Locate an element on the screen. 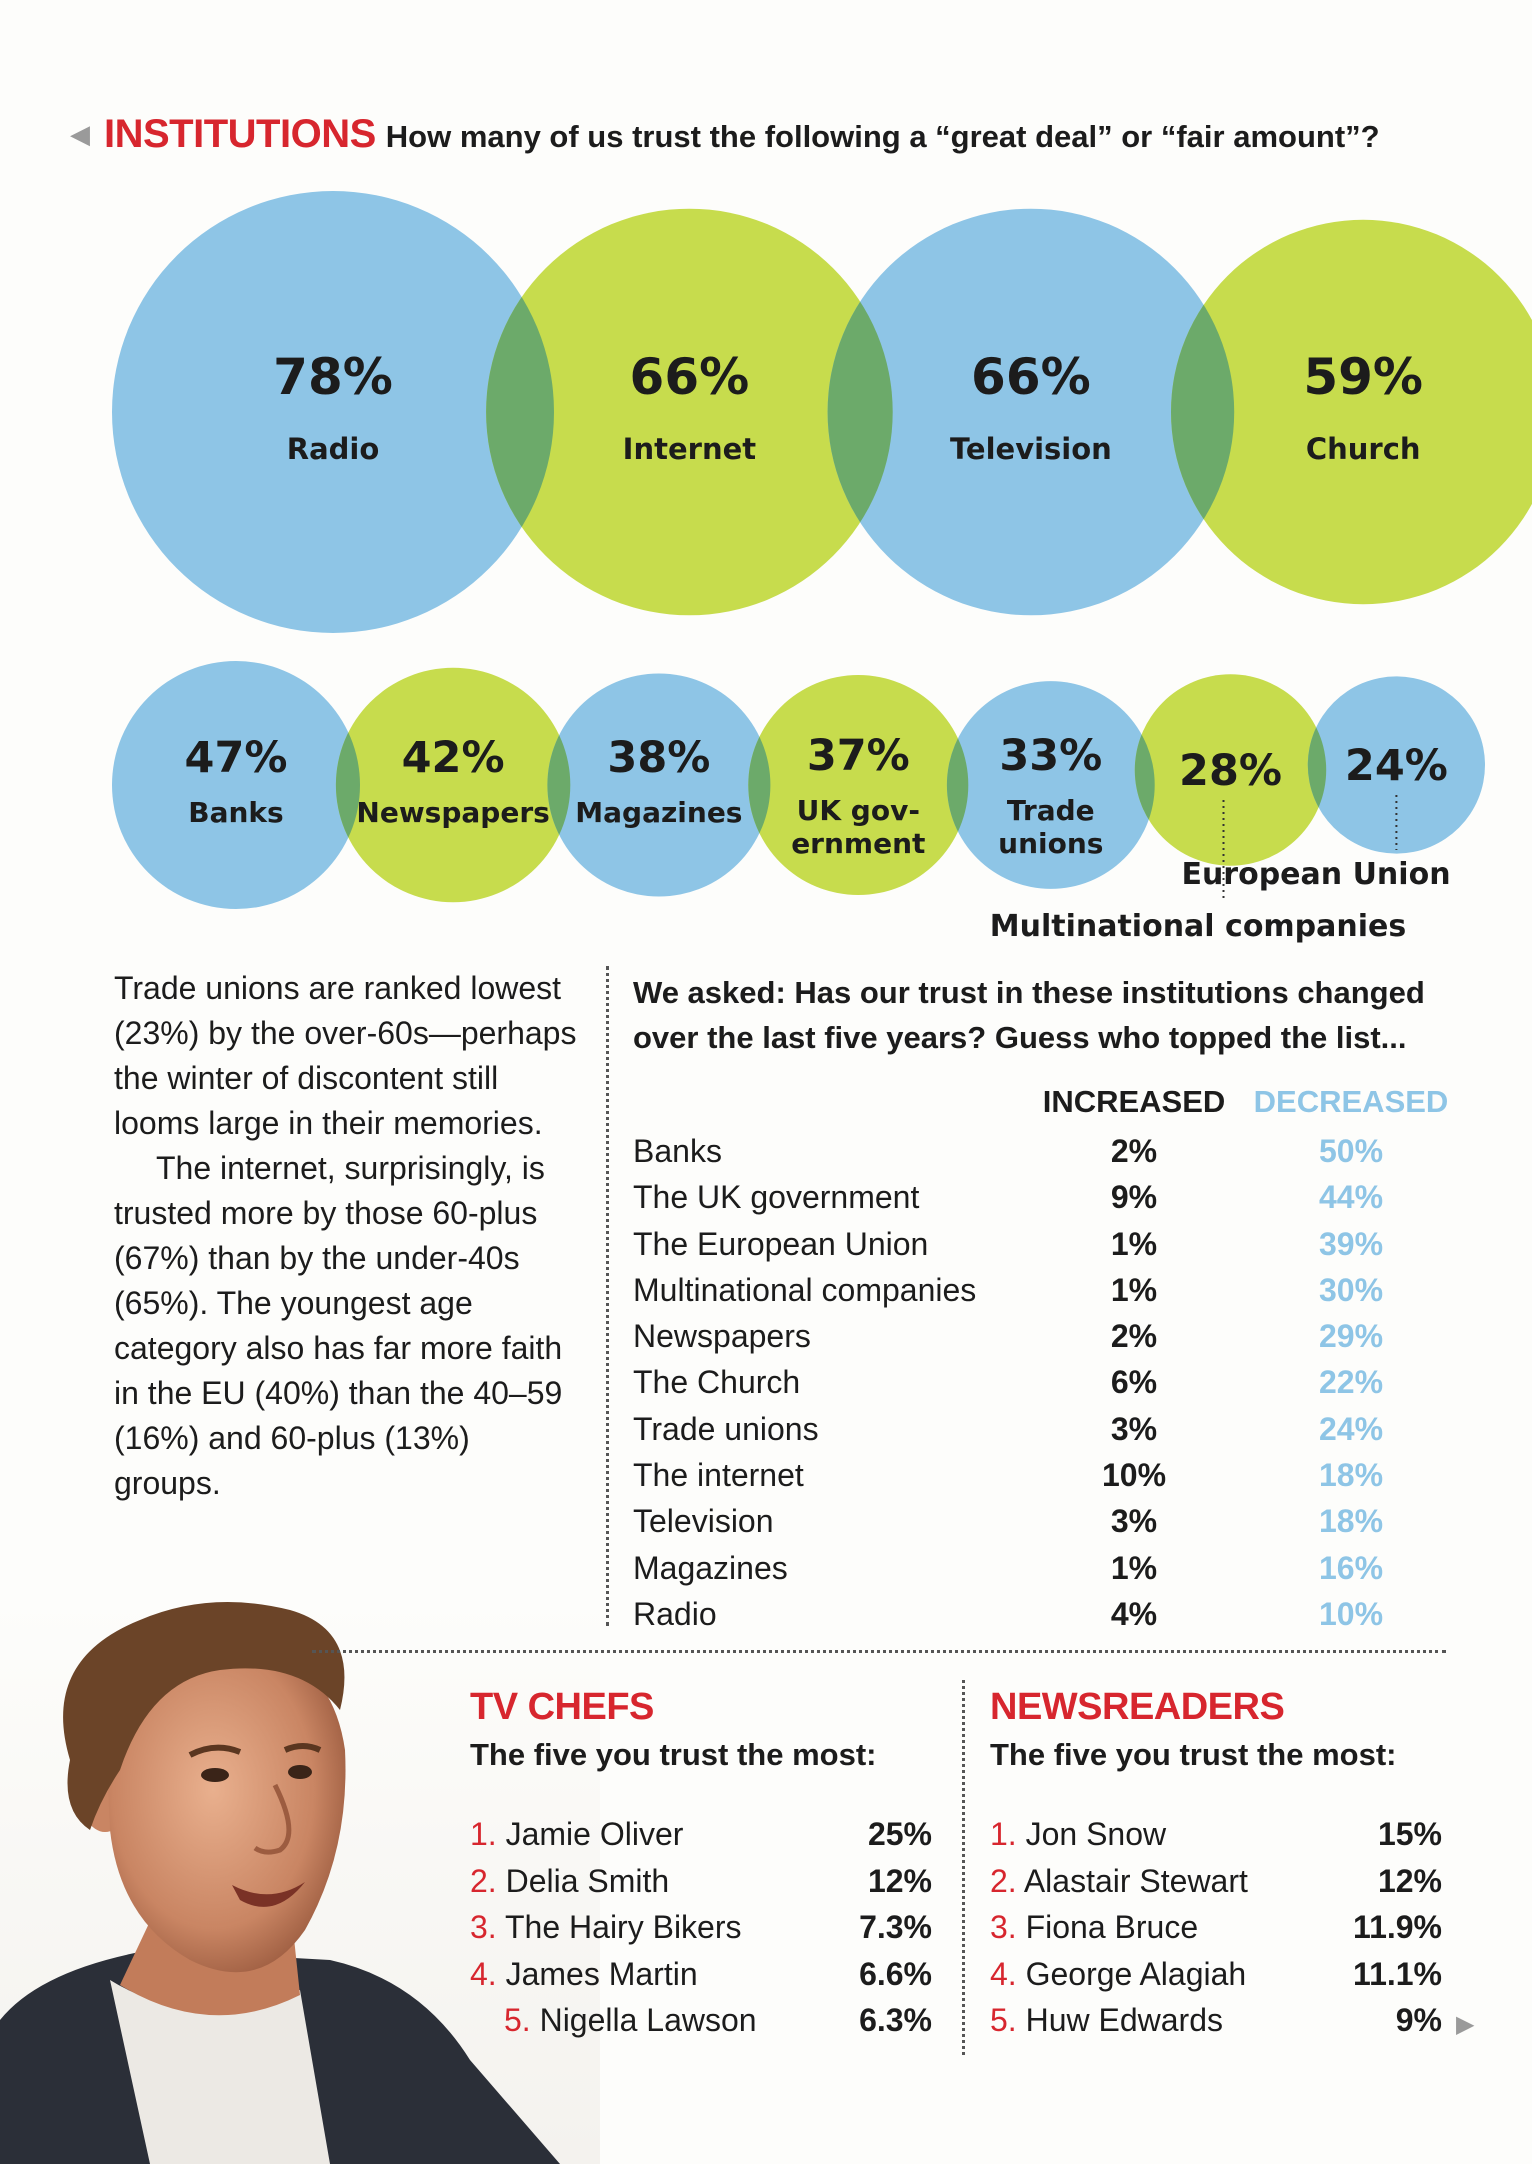  table-row: The European Union 1% 39% is located at coordinates (1043, 1244).